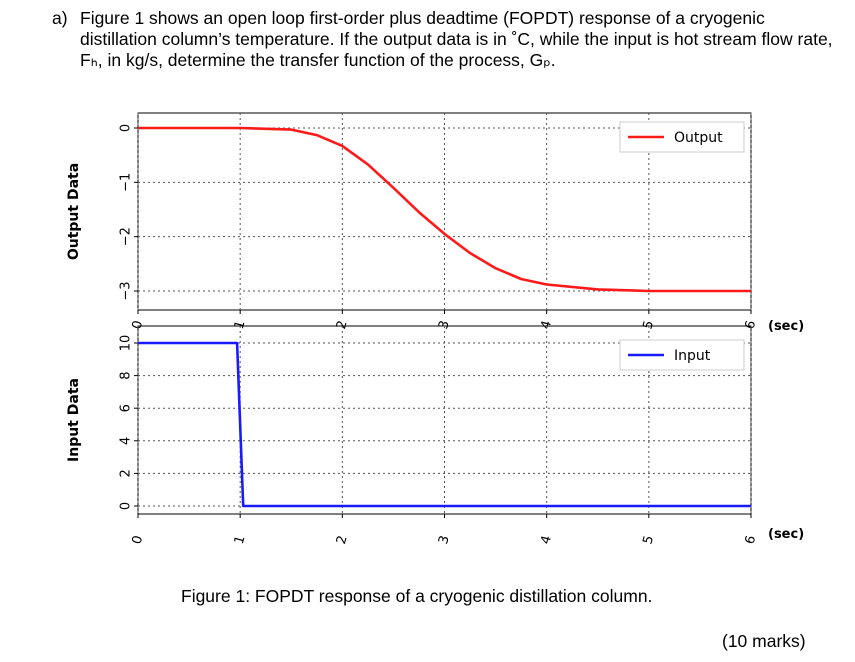  Describe the element at coordinates (546, 325) in the screenshot. I see `top-xtick-label: 4` at that location.